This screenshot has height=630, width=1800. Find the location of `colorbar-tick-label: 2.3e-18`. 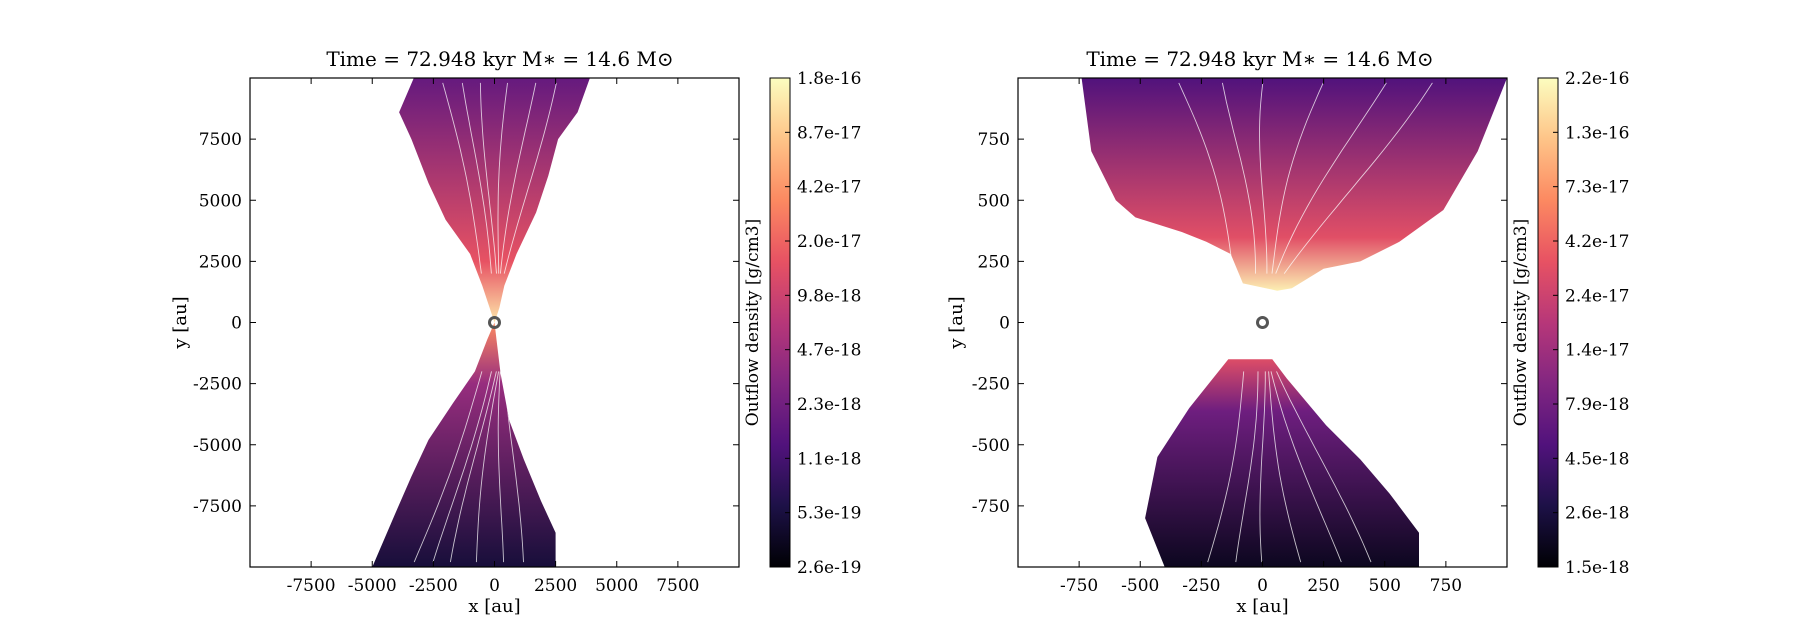

colorbar-tick-label: 2.3e-18 is located at coordinates (829, 405).